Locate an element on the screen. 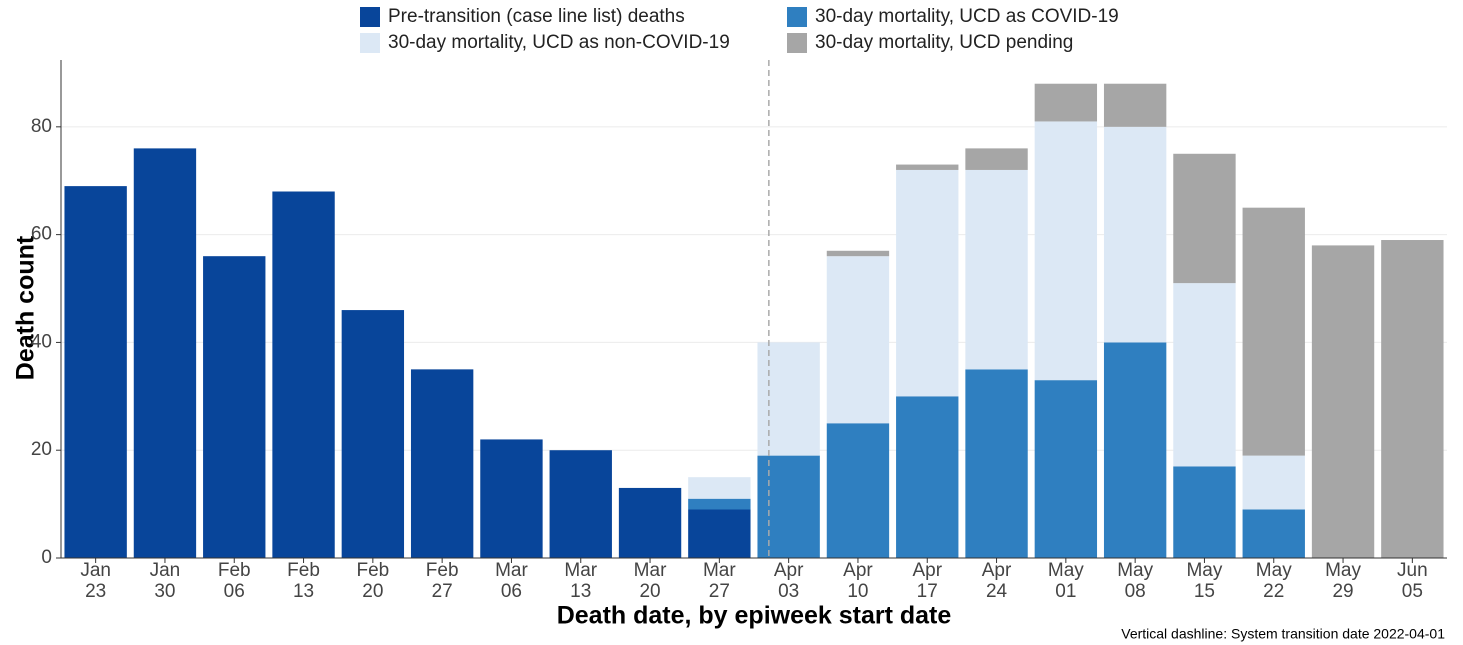  x-tick-label: May 29 is located at coordinates (1343, 581).